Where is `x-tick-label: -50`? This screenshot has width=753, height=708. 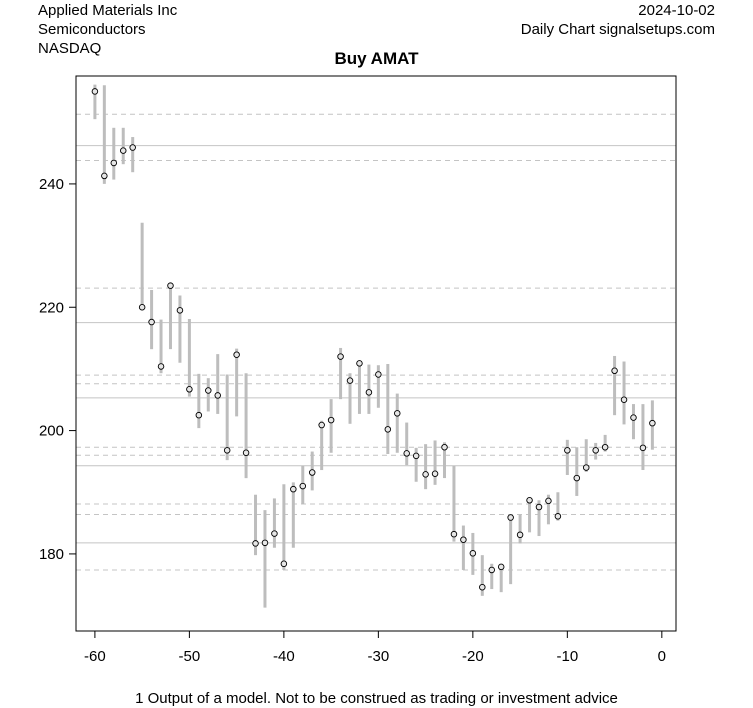
x-tick-label: -50 is located at coordinates (190, 656).